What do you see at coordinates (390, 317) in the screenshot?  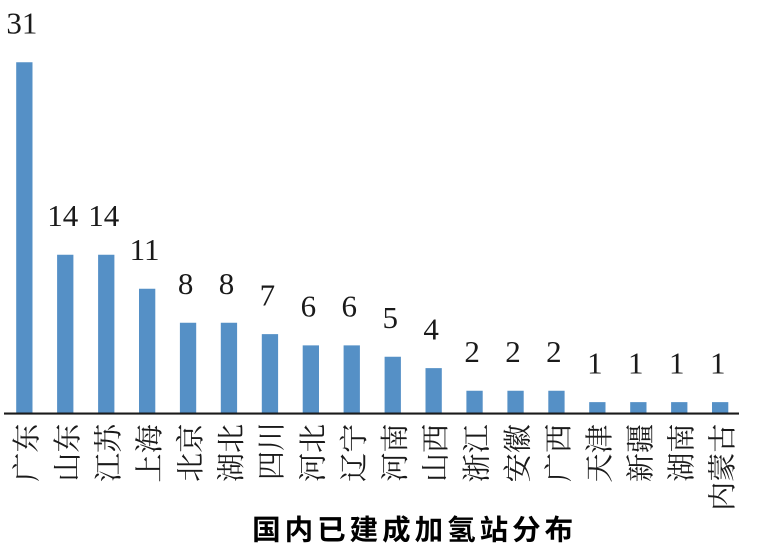 I see `svg-text: 5` at bounding box center [390, 317].